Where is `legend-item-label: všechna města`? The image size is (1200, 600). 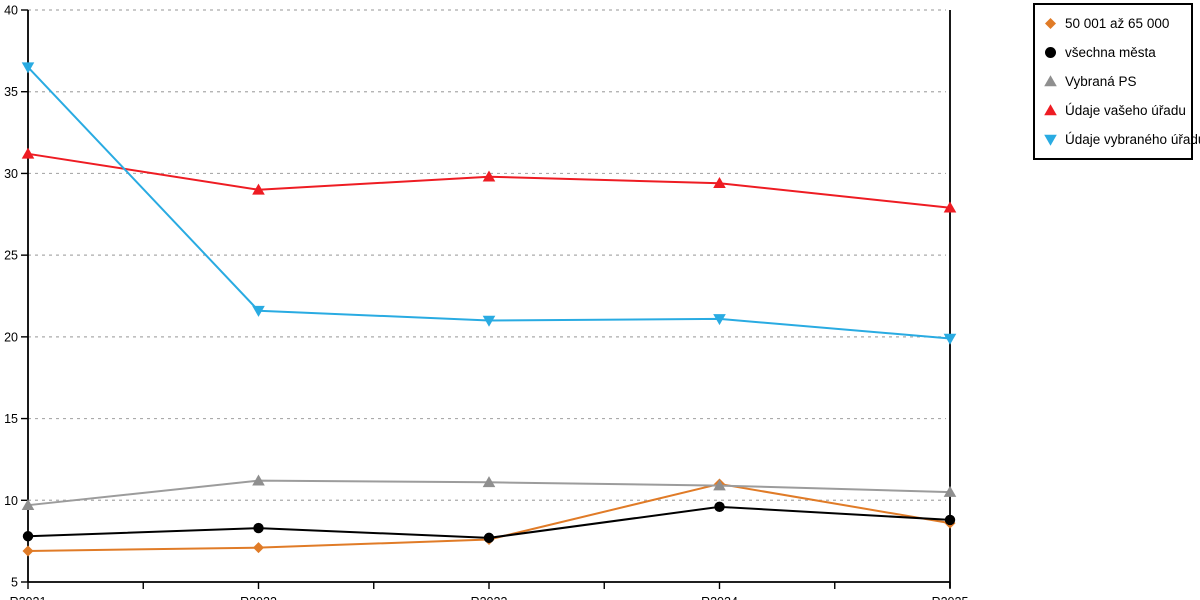
legend-item-label: všechna města is located at coordinates (1110, 52).